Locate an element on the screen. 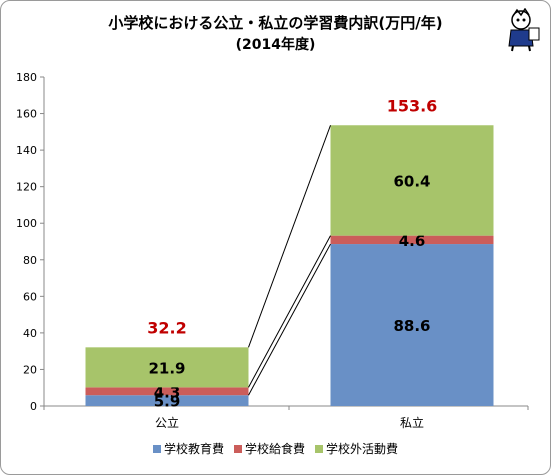 This screenshot has height=475, width=551. y-tick-label: 180 is located at coordinates (26, 77).